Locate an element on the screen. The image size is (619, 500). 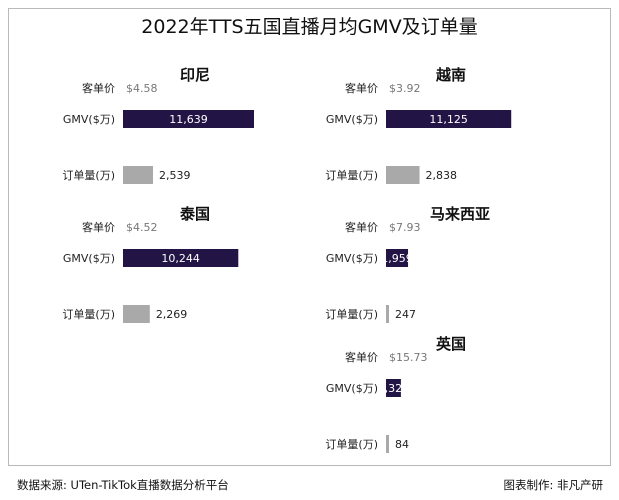
orders-value-label: 2,269 is located at coordinates (172, 314).